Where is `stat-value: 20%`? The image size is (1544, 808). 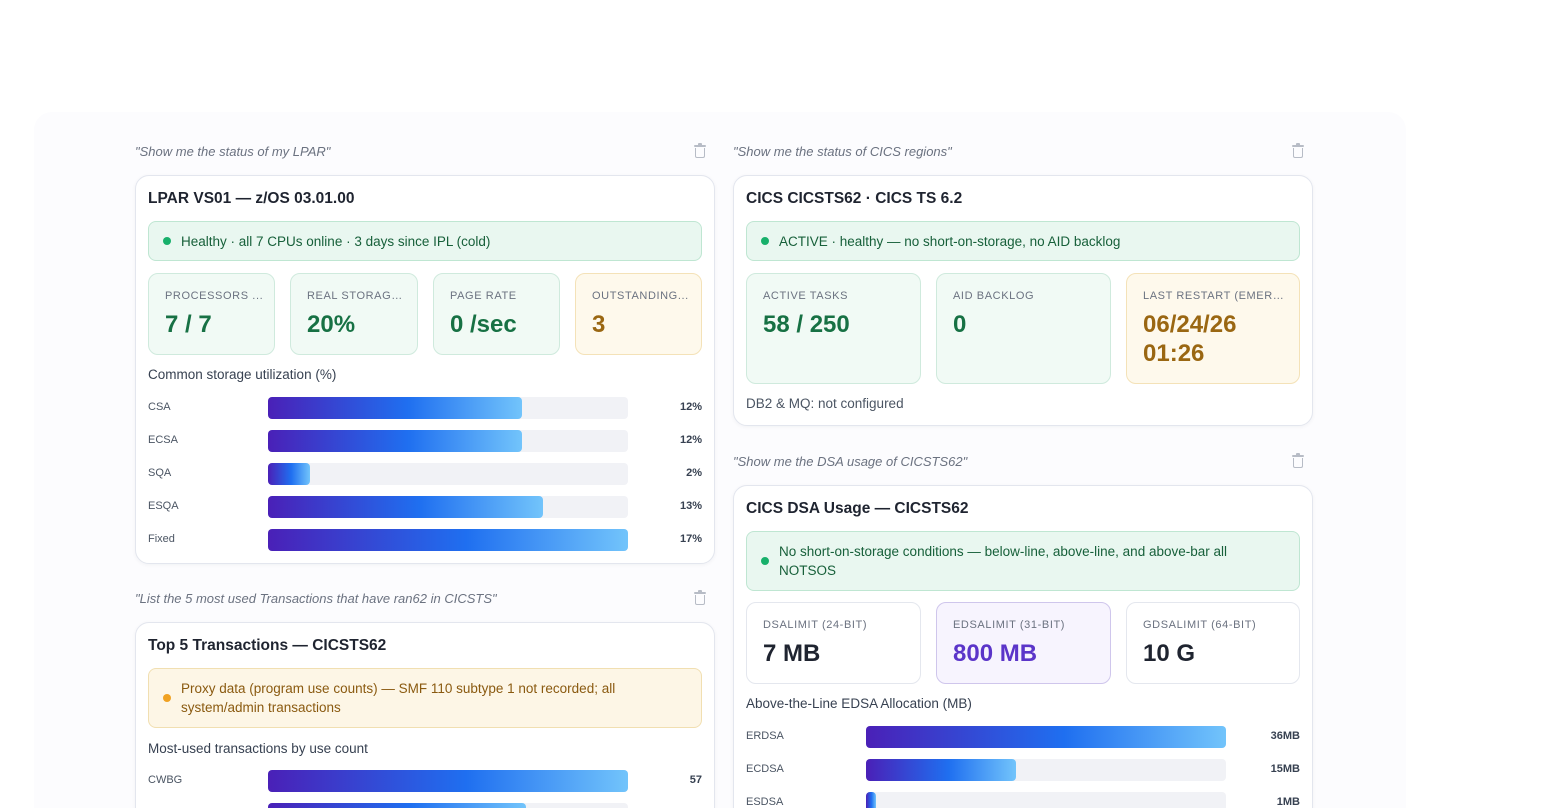
stat-value: 20% is located at coordinates (331, 324).